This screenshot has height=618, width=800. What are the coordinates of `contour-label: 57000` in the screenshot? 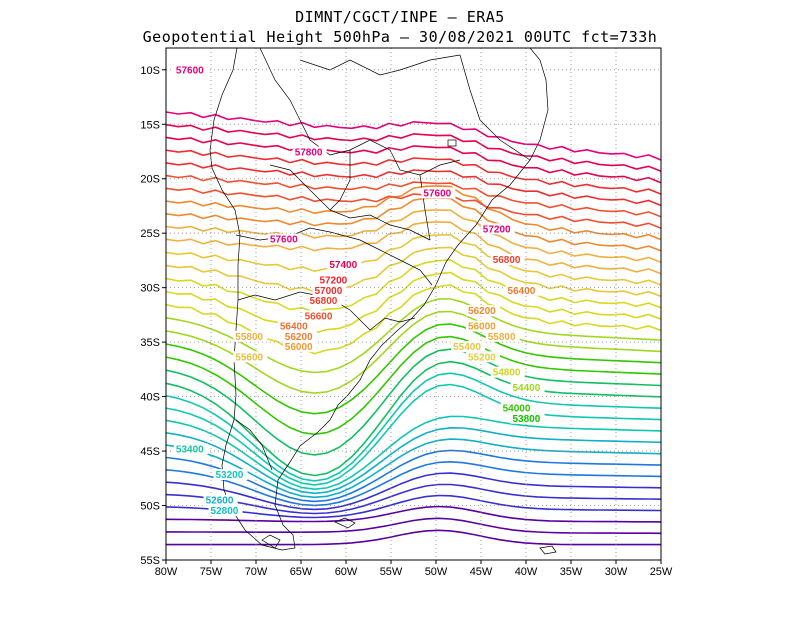 It's located at (329, 291).